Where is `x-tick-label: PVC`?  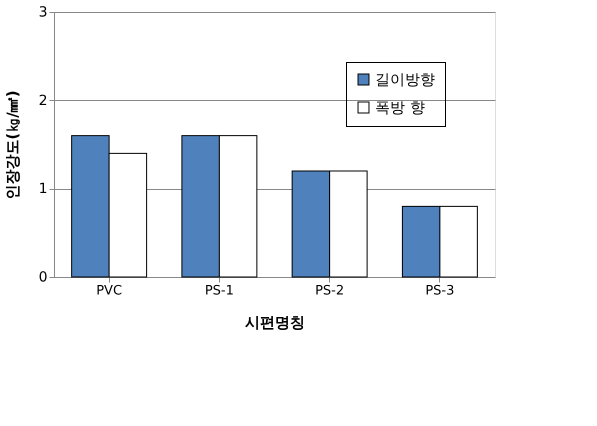 x-tick-label: PVC is located at coordinates (109, 291).